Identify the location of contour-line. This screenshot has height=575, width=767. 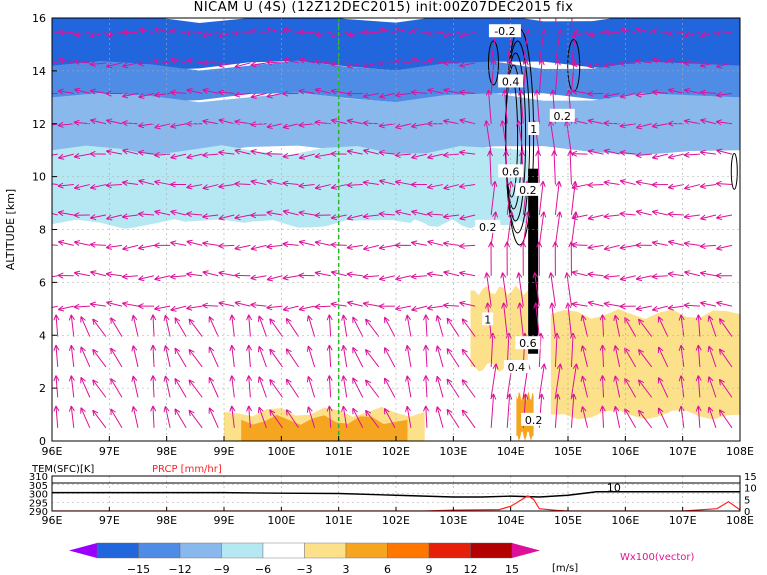
(493, 63).